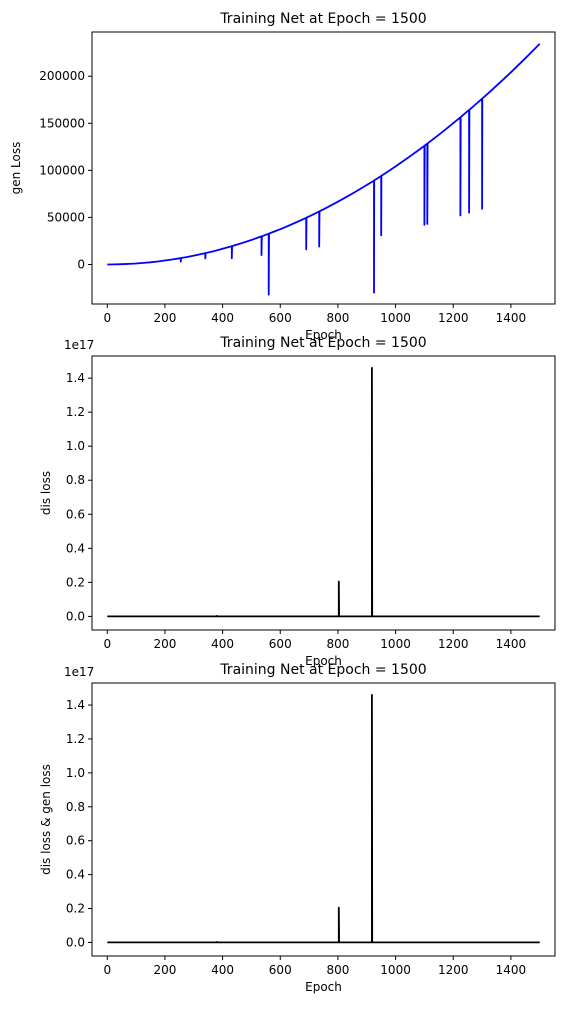  I want to click on y-tick-label: 50000, so click(66, 217).